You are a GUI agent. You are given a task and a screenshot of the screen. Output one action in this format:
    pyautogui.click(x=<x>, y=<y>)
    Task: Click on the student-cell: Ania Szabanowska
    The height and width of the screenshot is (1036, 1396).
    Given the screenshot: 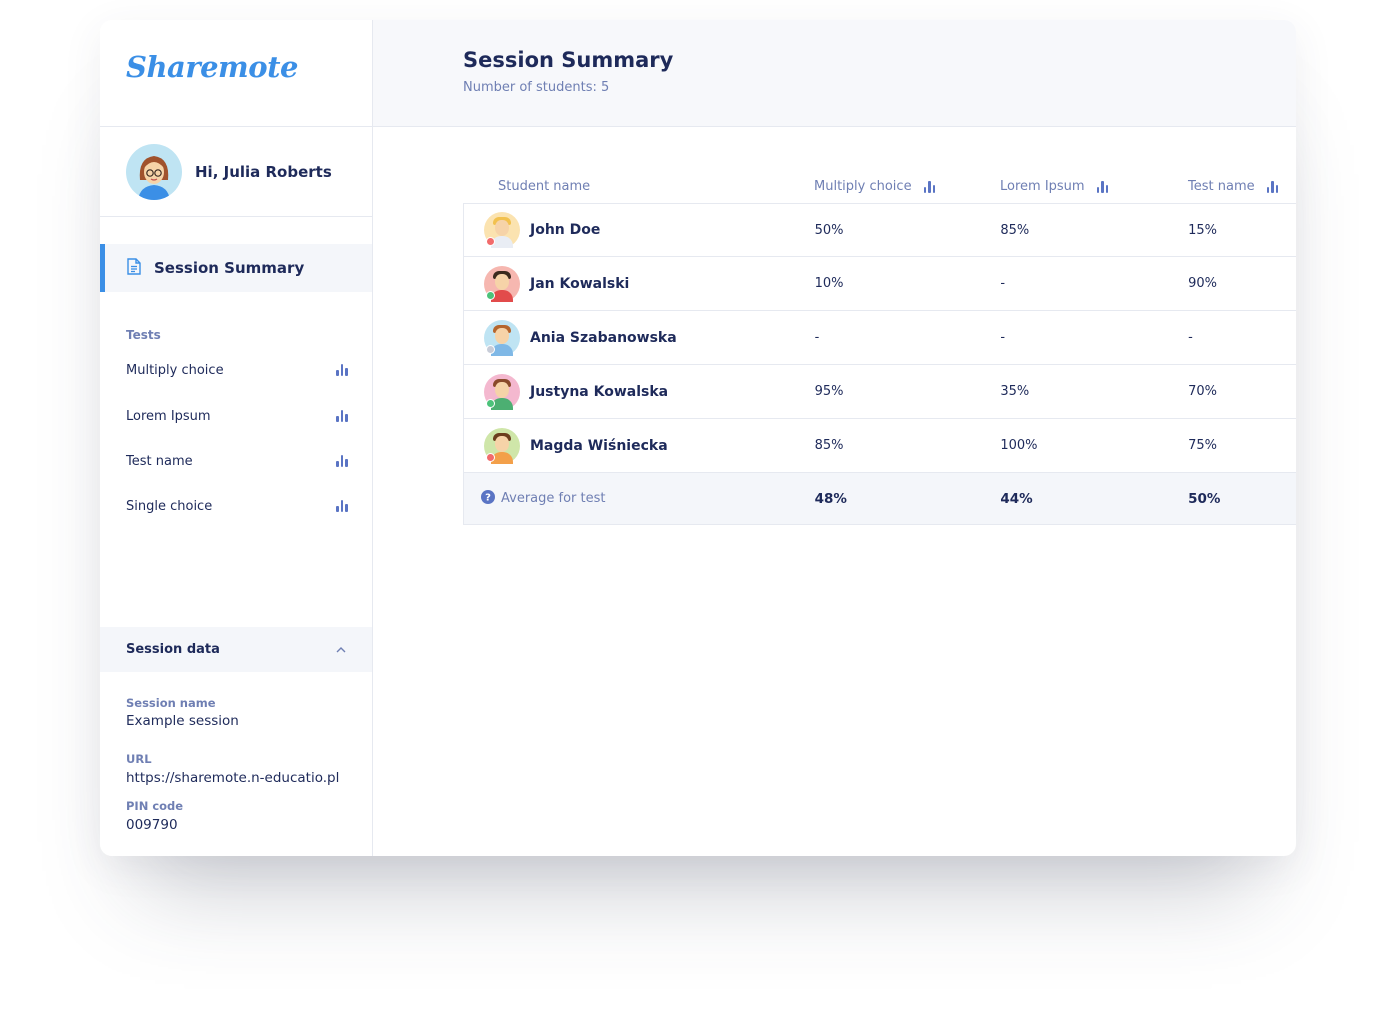 What is the action you would take?
    pyautogui.click(x=639, y=337)
    